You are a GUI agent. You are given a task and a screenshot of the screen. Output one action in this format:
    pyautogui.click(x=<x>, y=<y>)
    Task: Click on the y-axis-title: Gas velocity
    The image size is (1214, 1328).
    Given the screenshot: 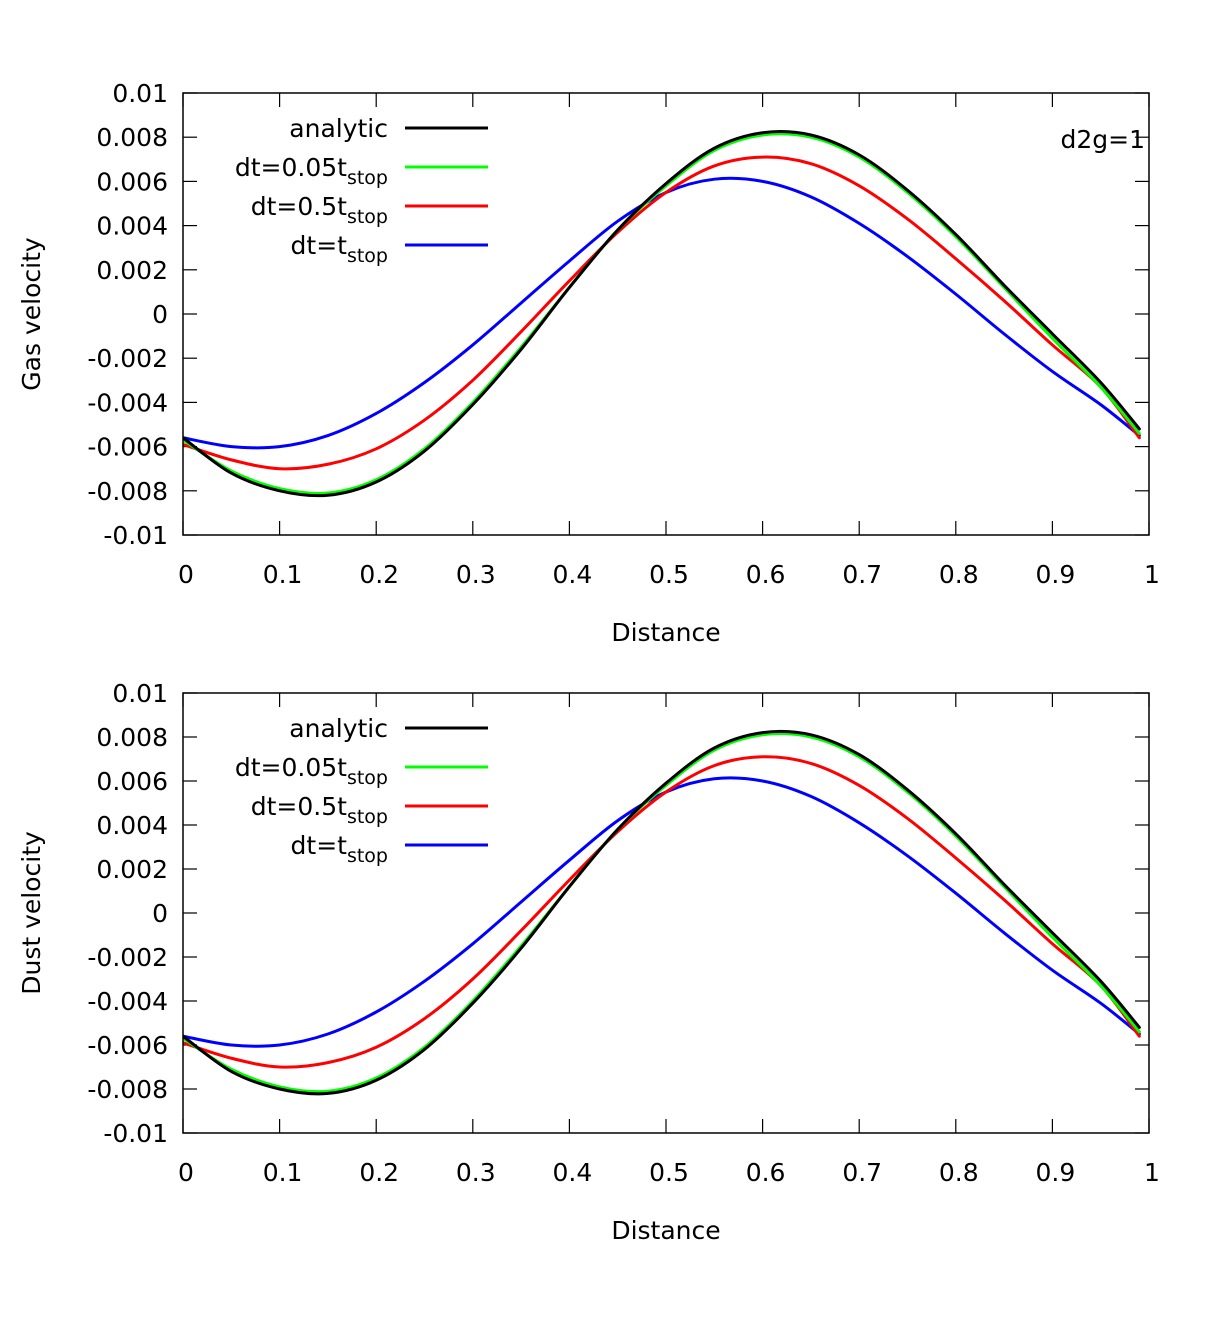 What is the action you would take?
    pyautogui.click(x=31, y=314)
    